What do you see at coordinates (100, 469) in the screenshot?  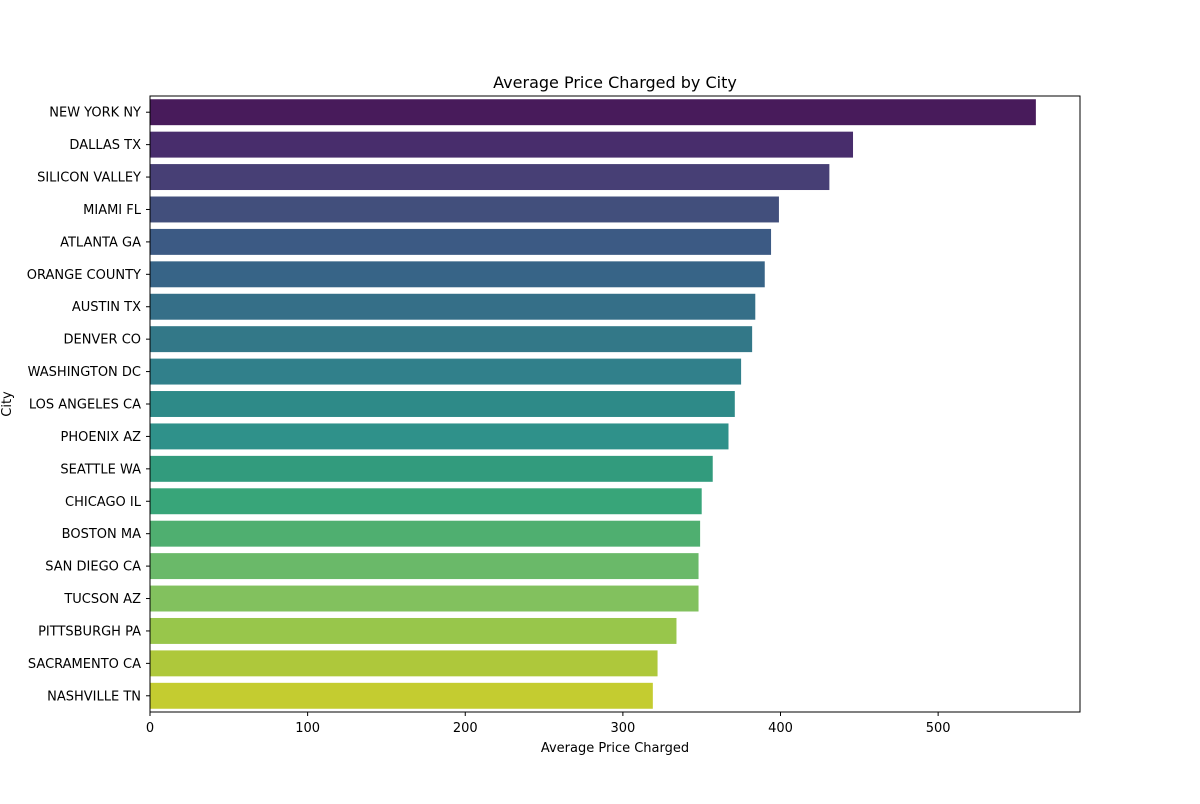 I see `y-tick-label: SEATTLE WA` at bounding box center [100, 469].